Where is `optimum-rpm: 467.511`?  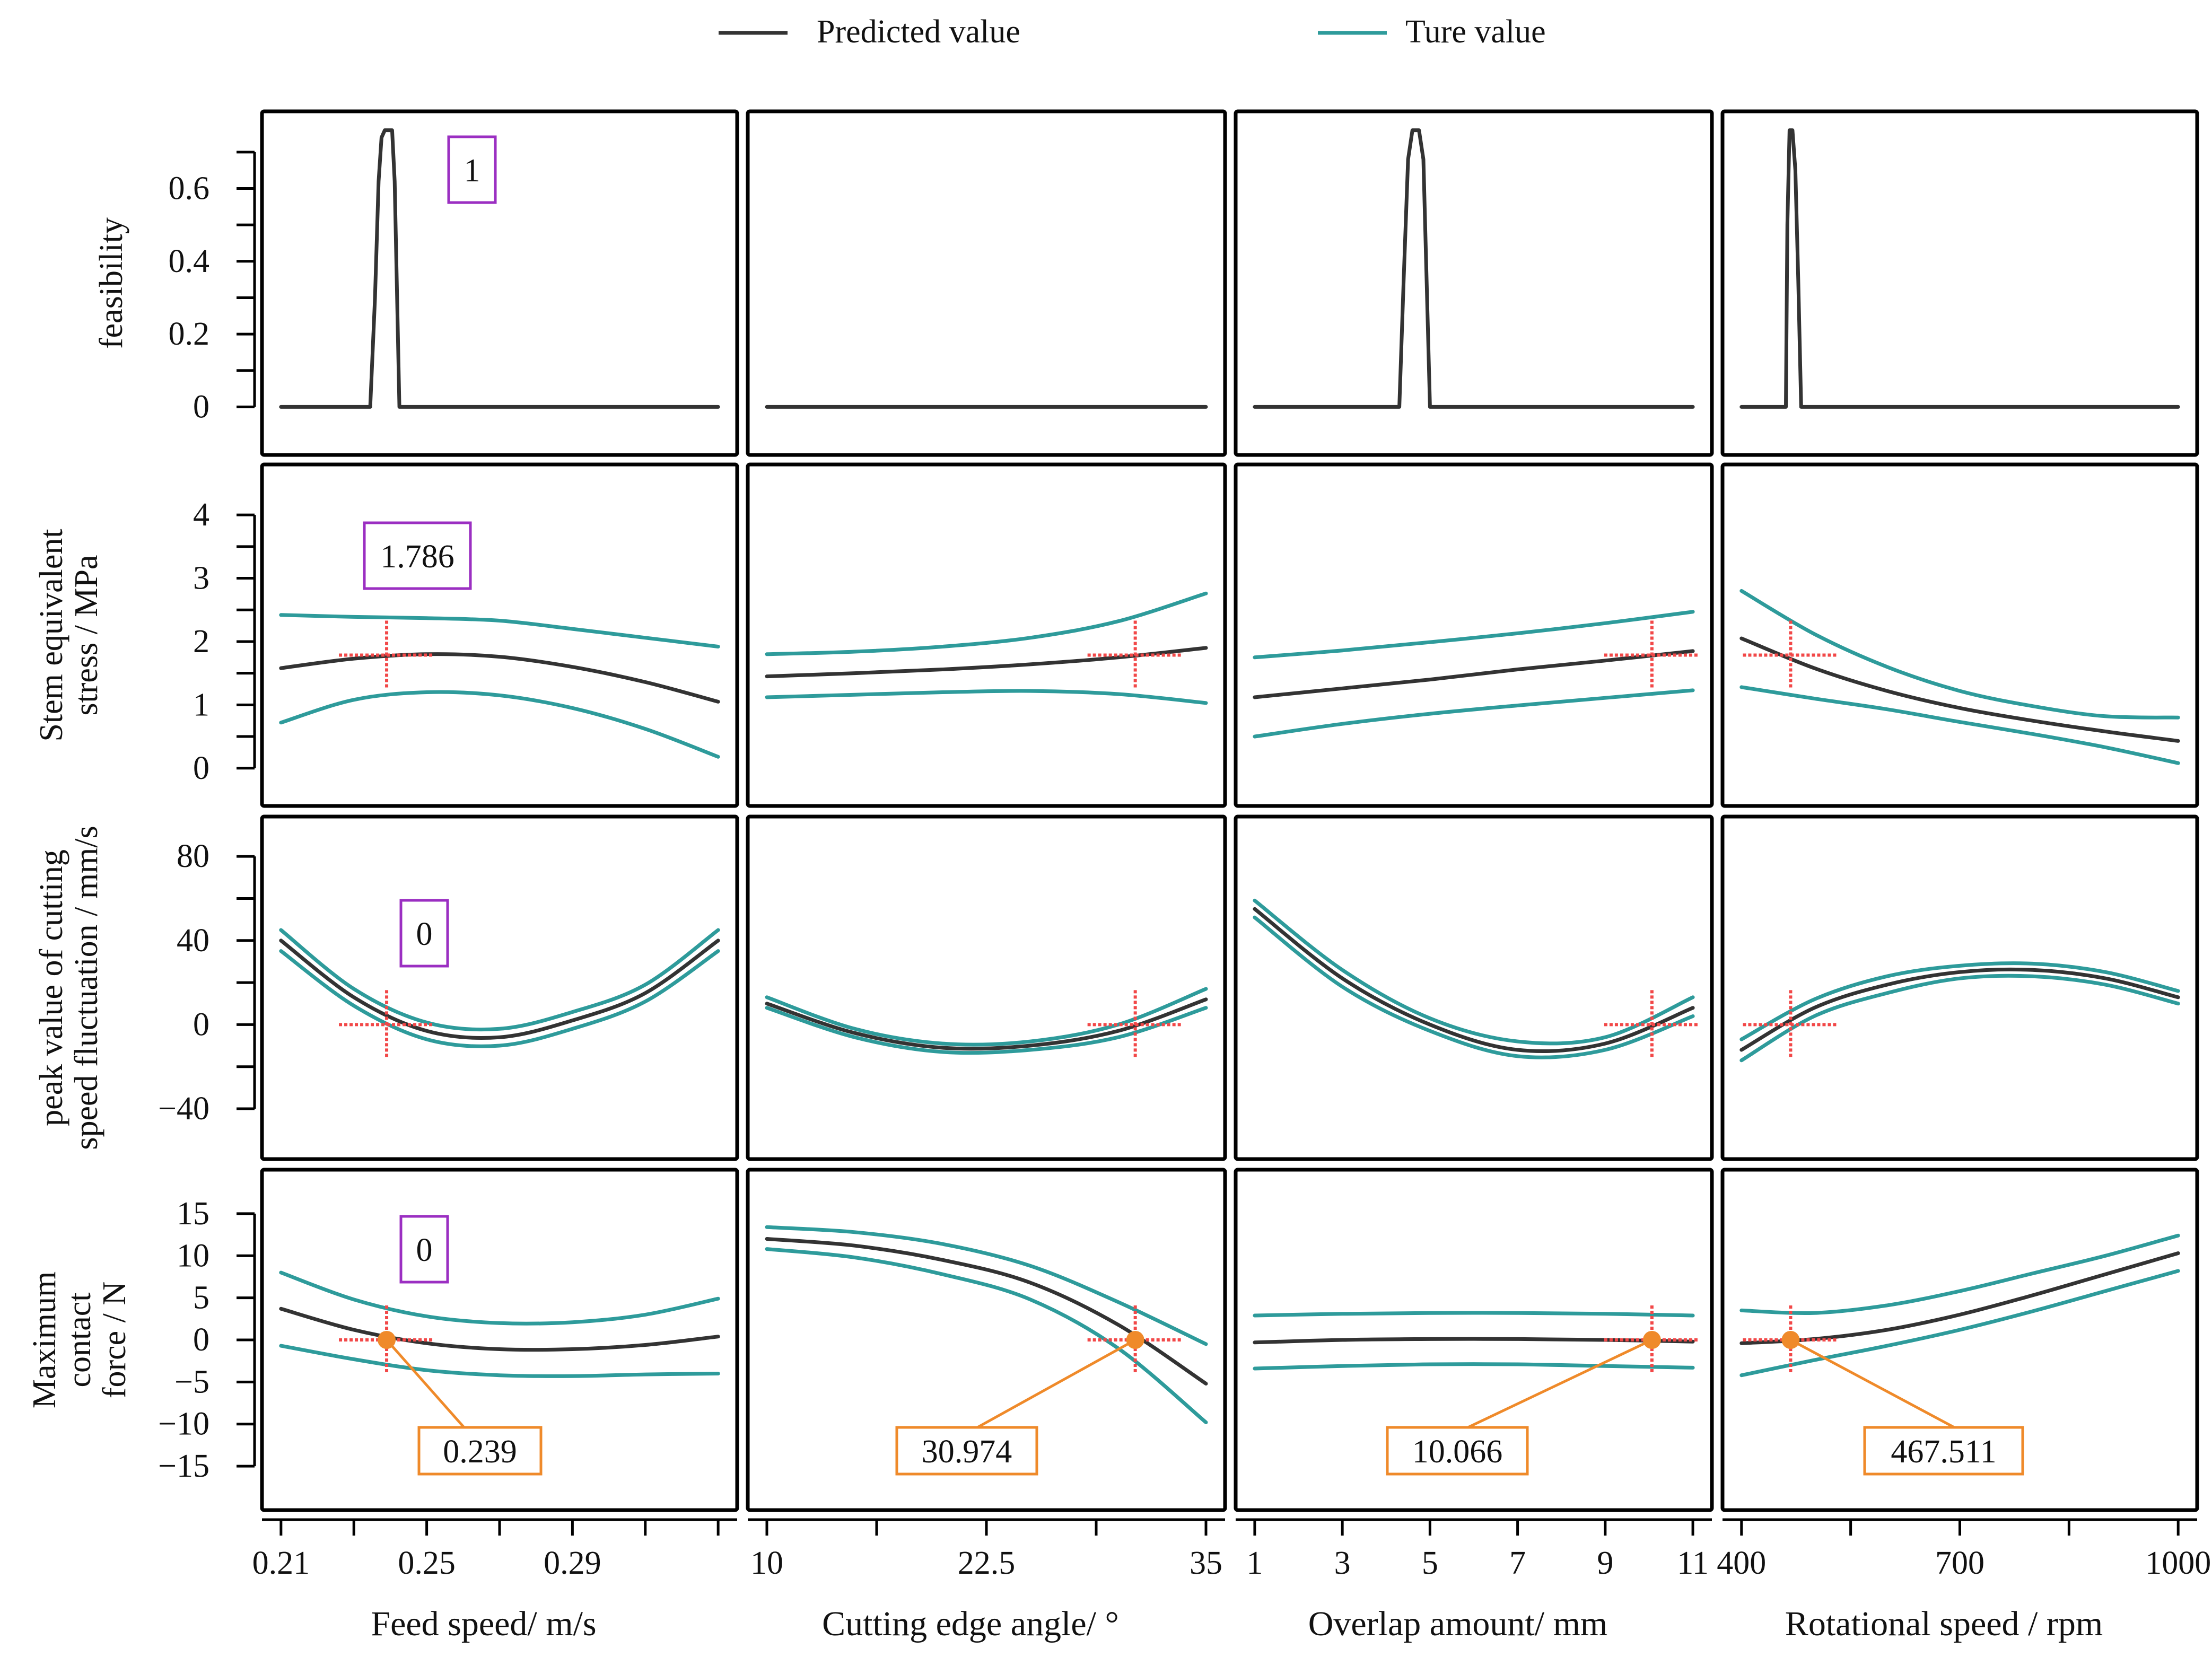 optimum-rpm: 467.511 is located at coordinates (1902, 1403).